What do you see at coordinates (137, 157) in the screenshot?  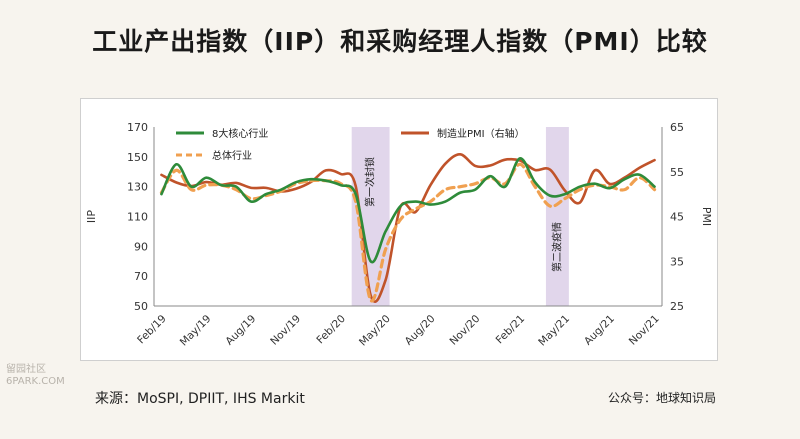 I see `y-tick-label: 150` at bounding box center [137, 157].